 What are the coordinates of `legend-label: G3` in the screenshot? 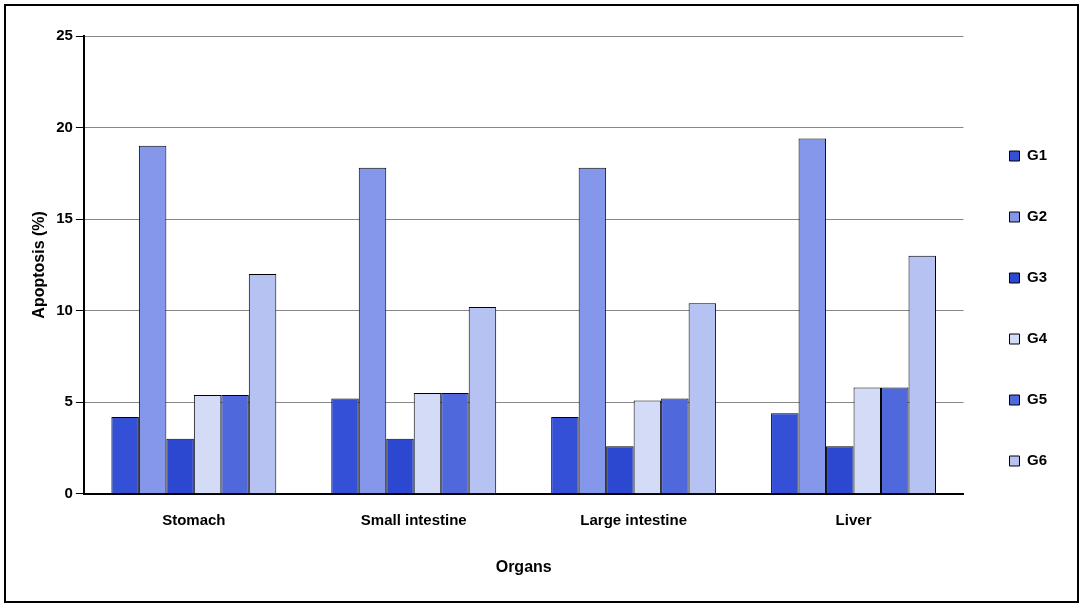 It's located at (1037, 277).